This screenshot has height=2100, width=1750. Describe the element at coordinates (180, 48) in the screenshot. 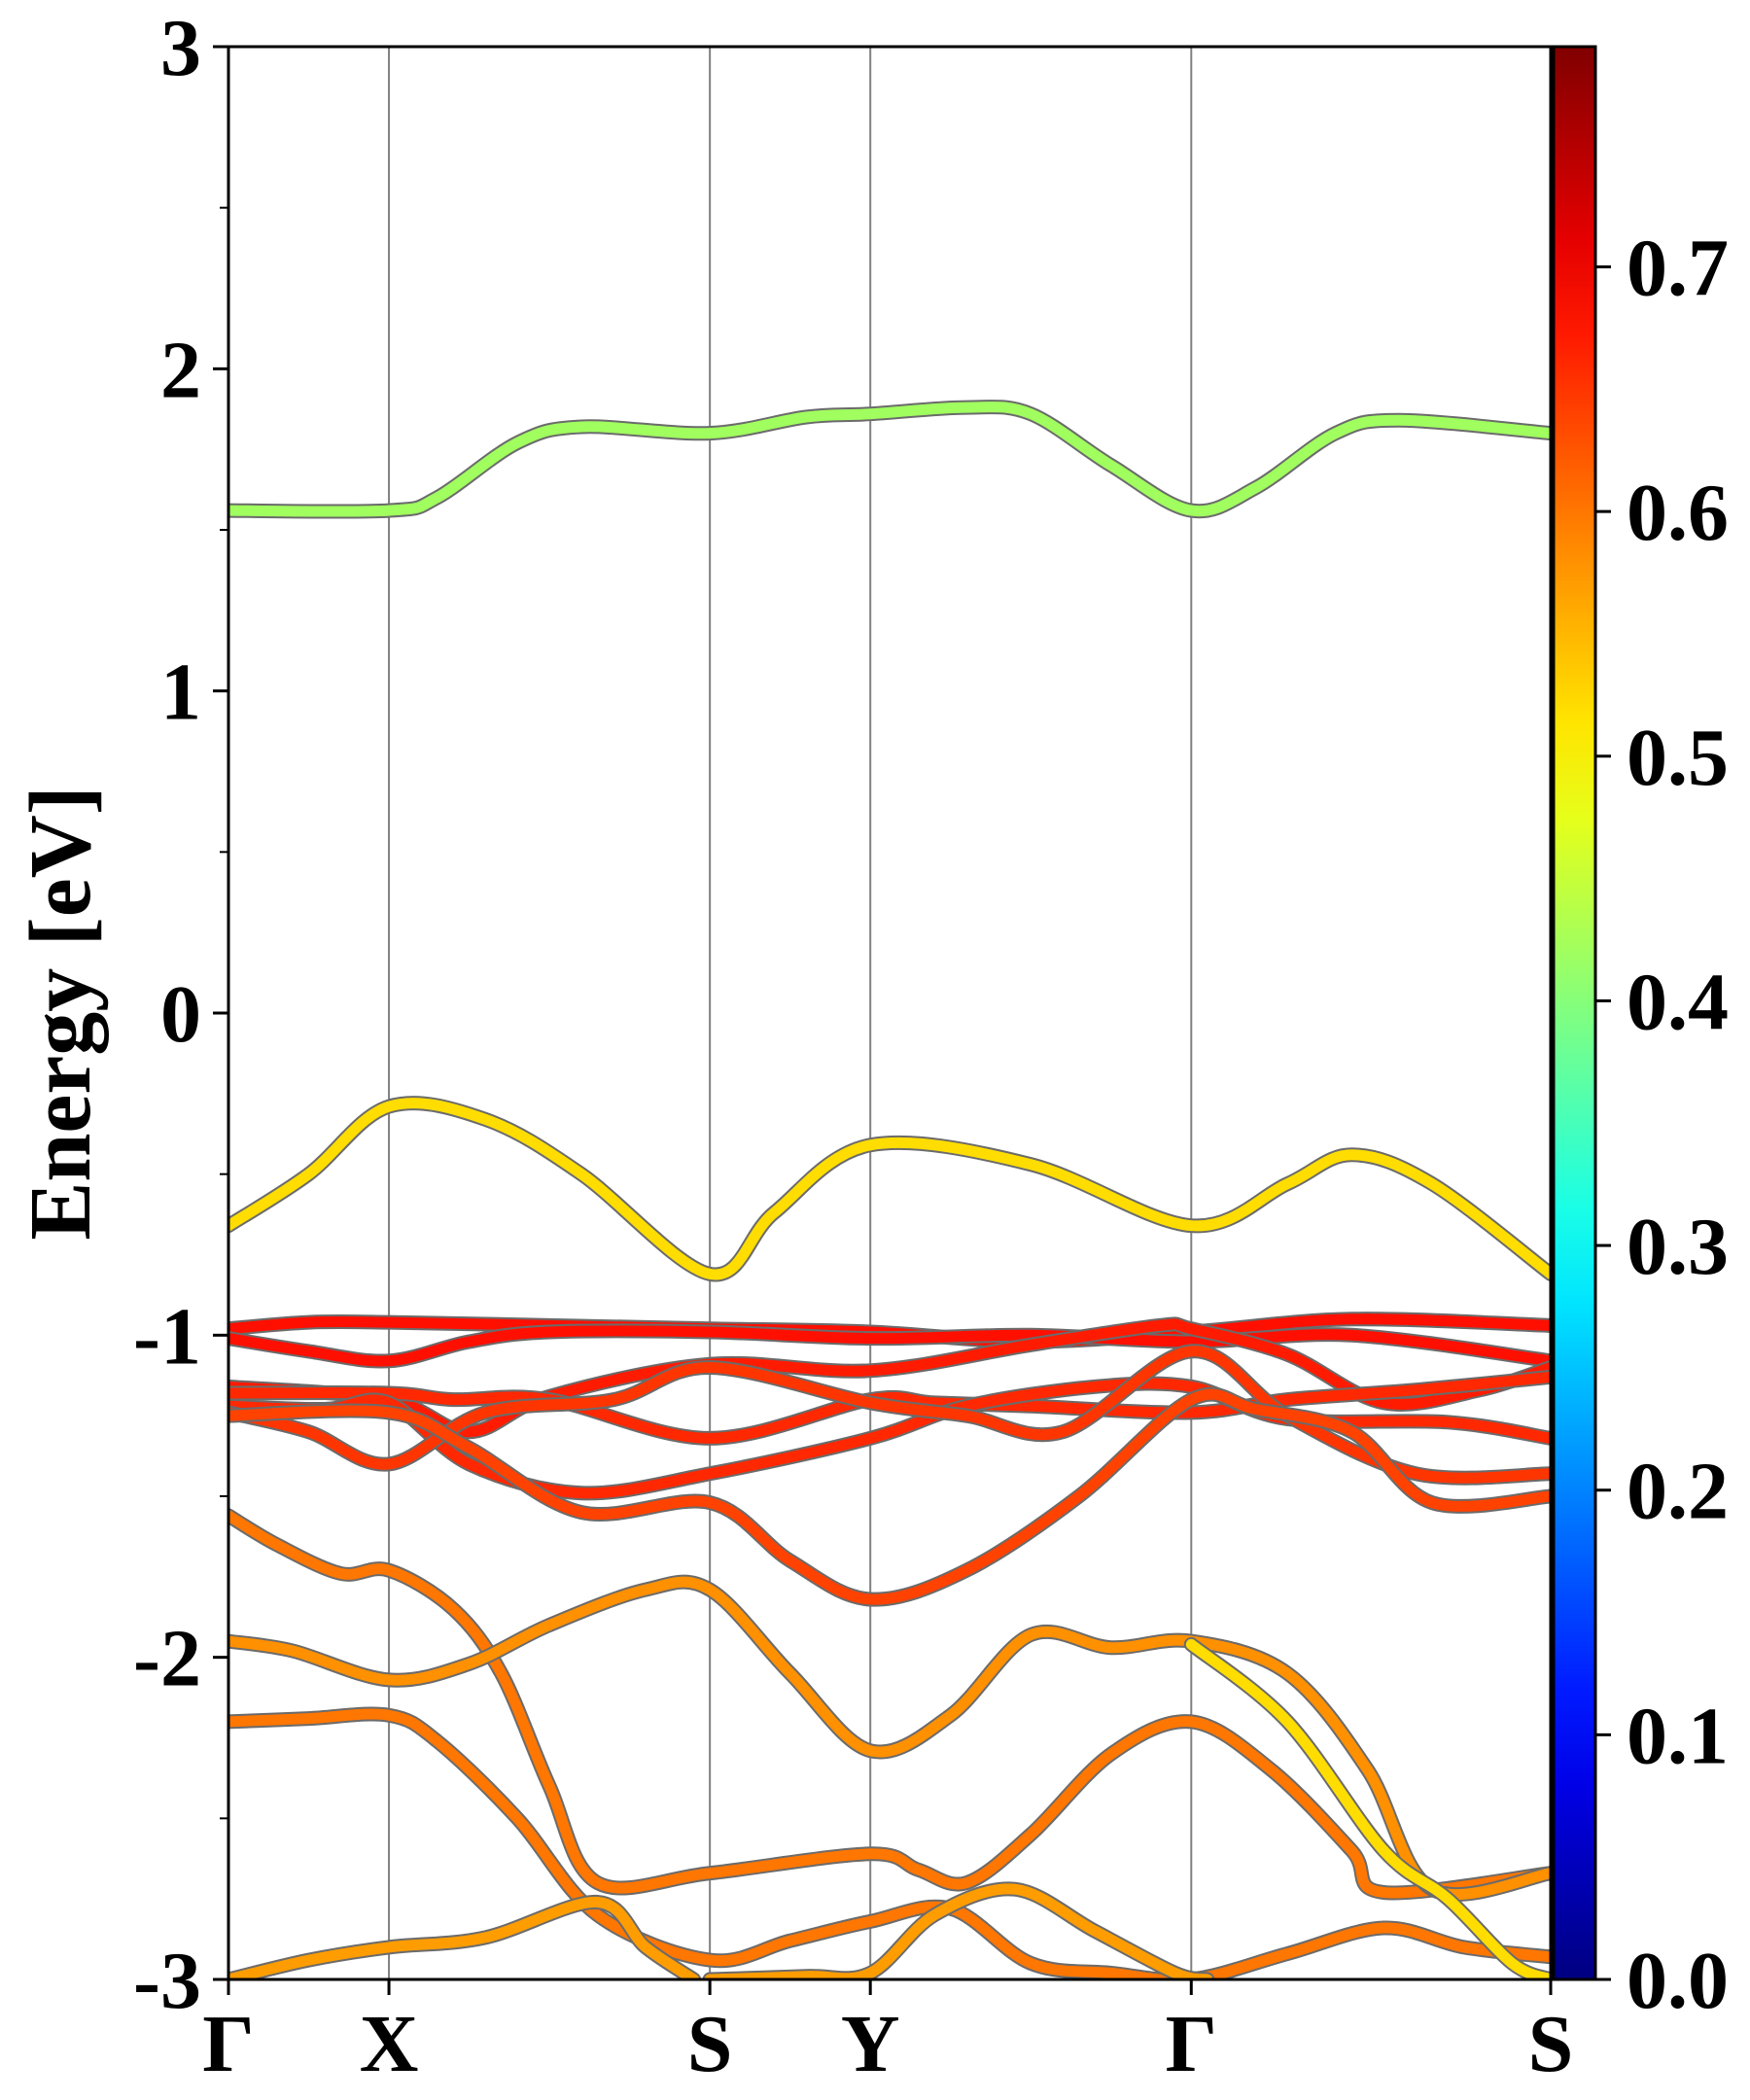

I see `y-tick-label: 3` at that location.